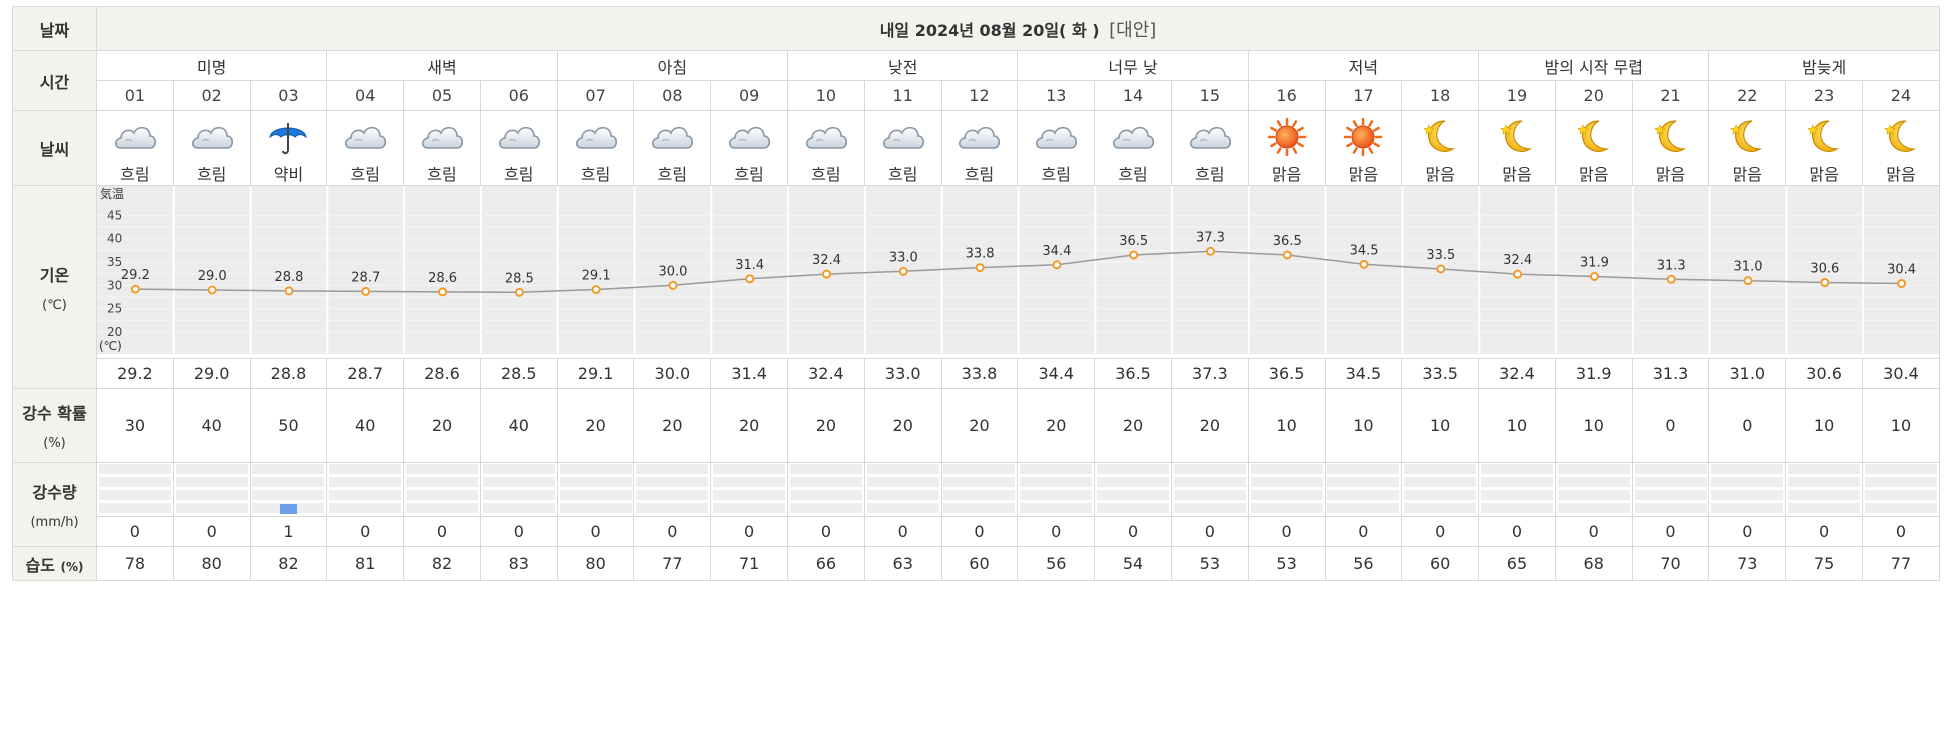 This screenshot has height=729, width=1950. Describe the element at coordinates (1747, 148) in the screenshot. I see `weather-cell: 맑음` at that location.